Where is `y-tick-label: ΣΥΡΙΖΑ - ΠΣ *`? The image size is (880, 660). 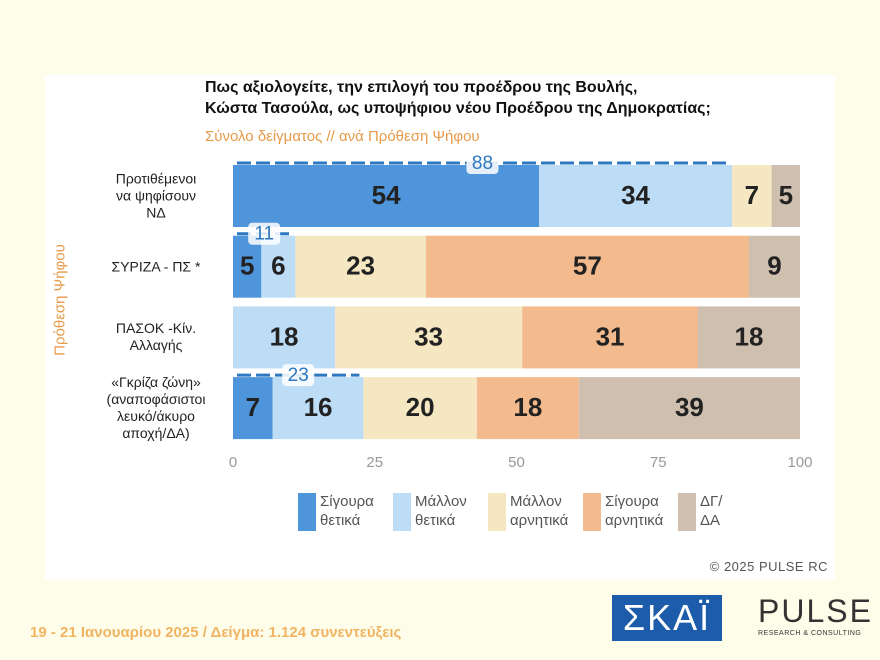 y-tick-label: ΣΥΡΙΖΑ - ΠΣ * is located at coordinates (156, 266).